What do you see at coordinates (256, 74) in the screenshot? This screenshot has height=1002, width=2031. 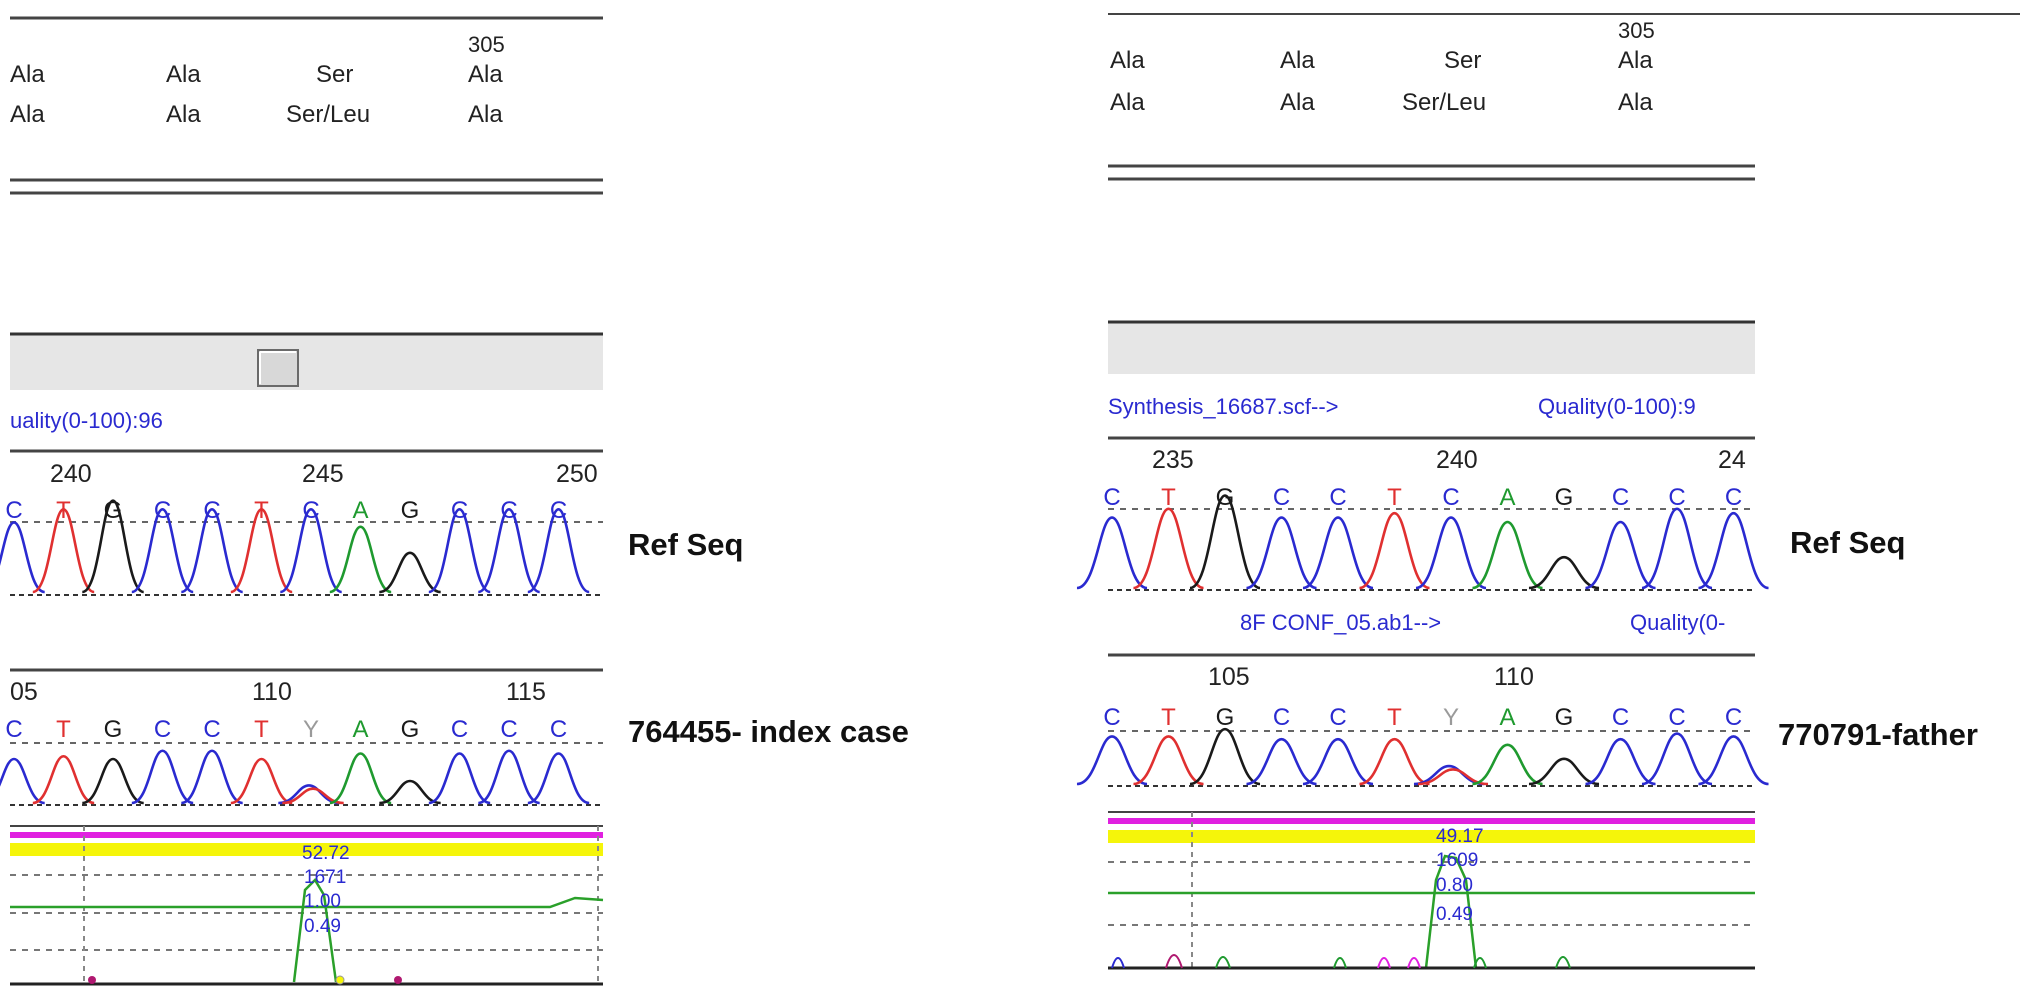 I see `aa-ref-row: Ala Ala Ser Ala` at bounding box center [256, 74].